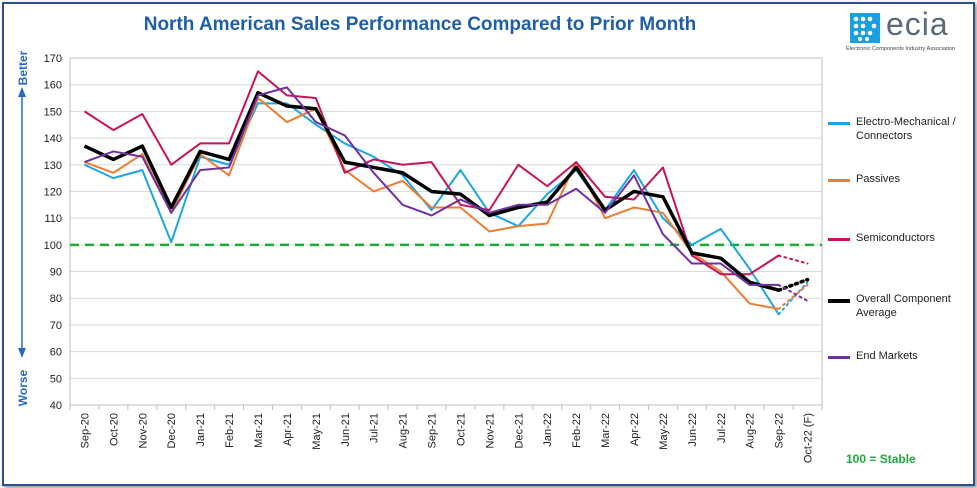 Image resolution: width=977 pixels, height=488 pixels. I want to click on x-tick-label: Apr-22, so click(635, 429).